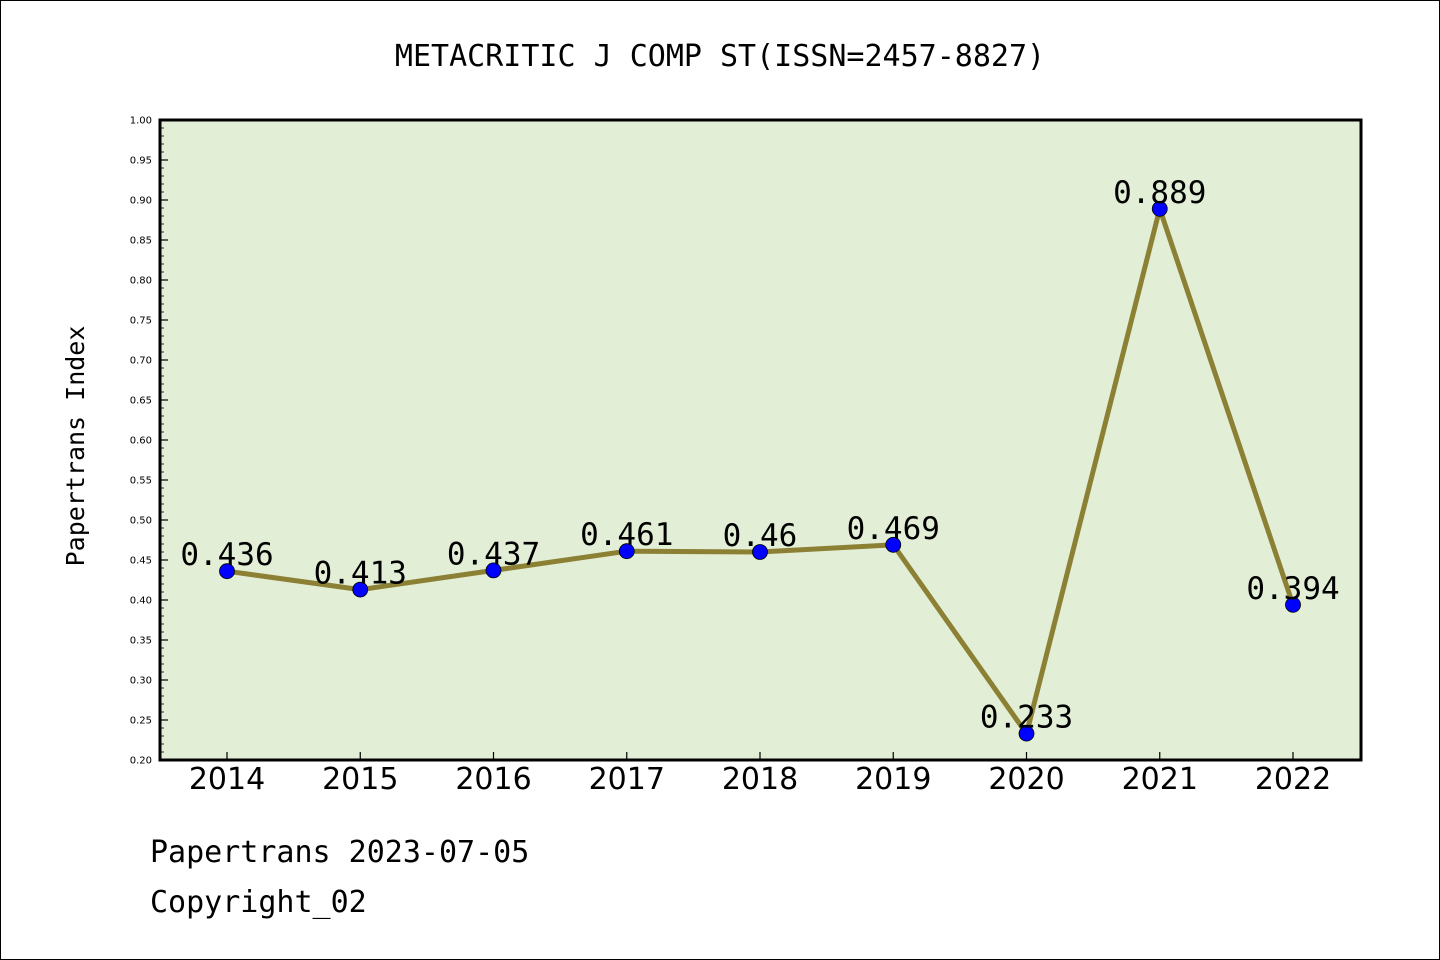 The height and width of the screenshot is (960, 1440). Describe the element at coordinates (1292, 589) in the screenshot. I see `data-label: 0.394` at that location.